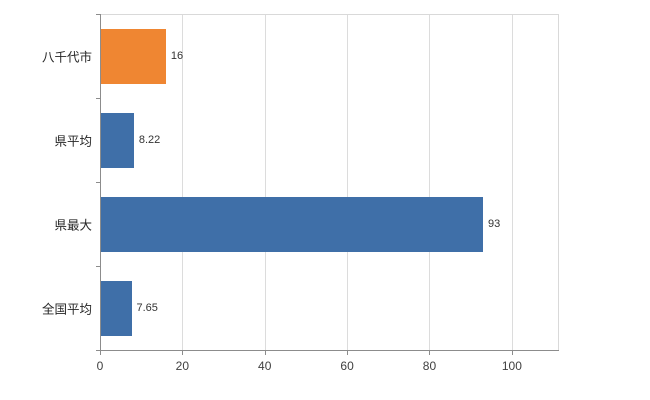 The width and height of the screenshot is (650, 400). What do you see at coordinates (558, 182) in the screenshot?
I see `plot-border-right` at bounding box center [558, 182].